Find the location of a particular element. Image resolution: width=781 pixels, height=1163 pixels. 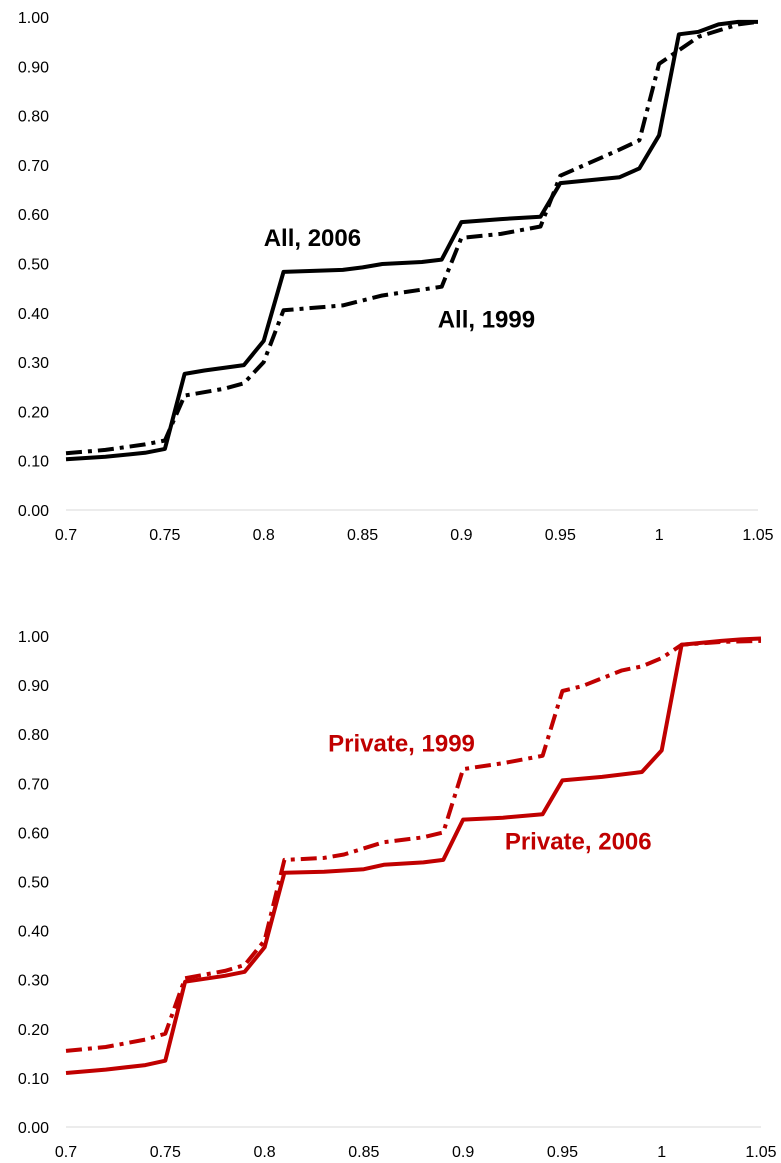

all-y-tick-label: 0.10 is located at coordinates (33, 462).